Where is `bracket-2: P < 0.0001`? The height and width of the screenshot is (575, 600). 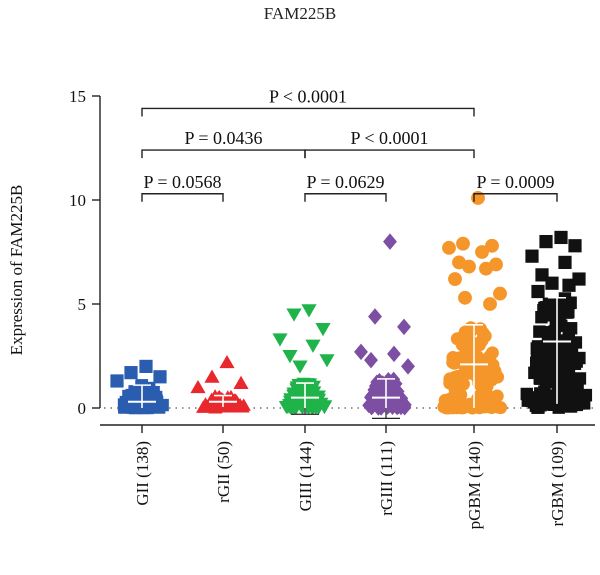 bracket-2: P < 0.0001 is located at coordinates (389, 143).